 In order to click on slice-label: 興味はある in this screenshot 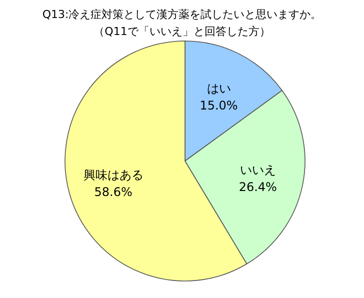, I will do `click(113, 175)`.